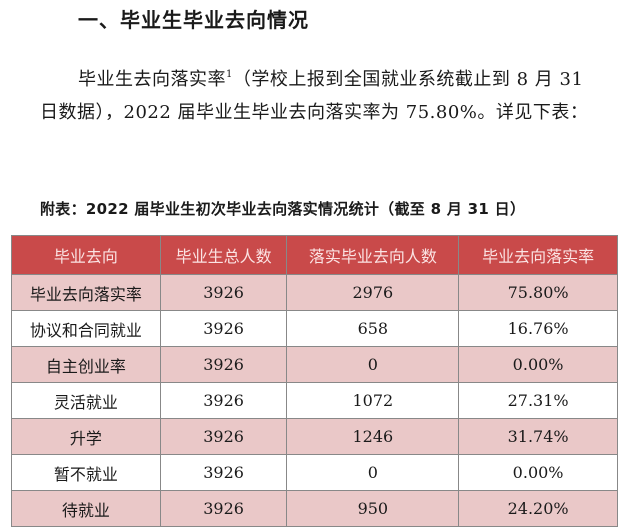 The width and height of the screenshot is (629, 531). What do you see at coordinates (86, 364) in the screenshot?
I see `cell-destination: 自主创业率` at bounding box center [86, 364].